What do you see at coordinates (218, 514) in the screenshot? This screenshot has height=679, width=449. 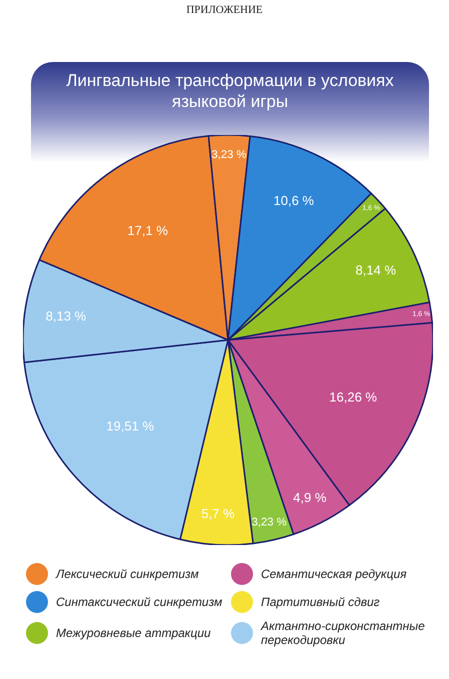 I see `data-label: 5,7 %` at bounding box center [218, 514].